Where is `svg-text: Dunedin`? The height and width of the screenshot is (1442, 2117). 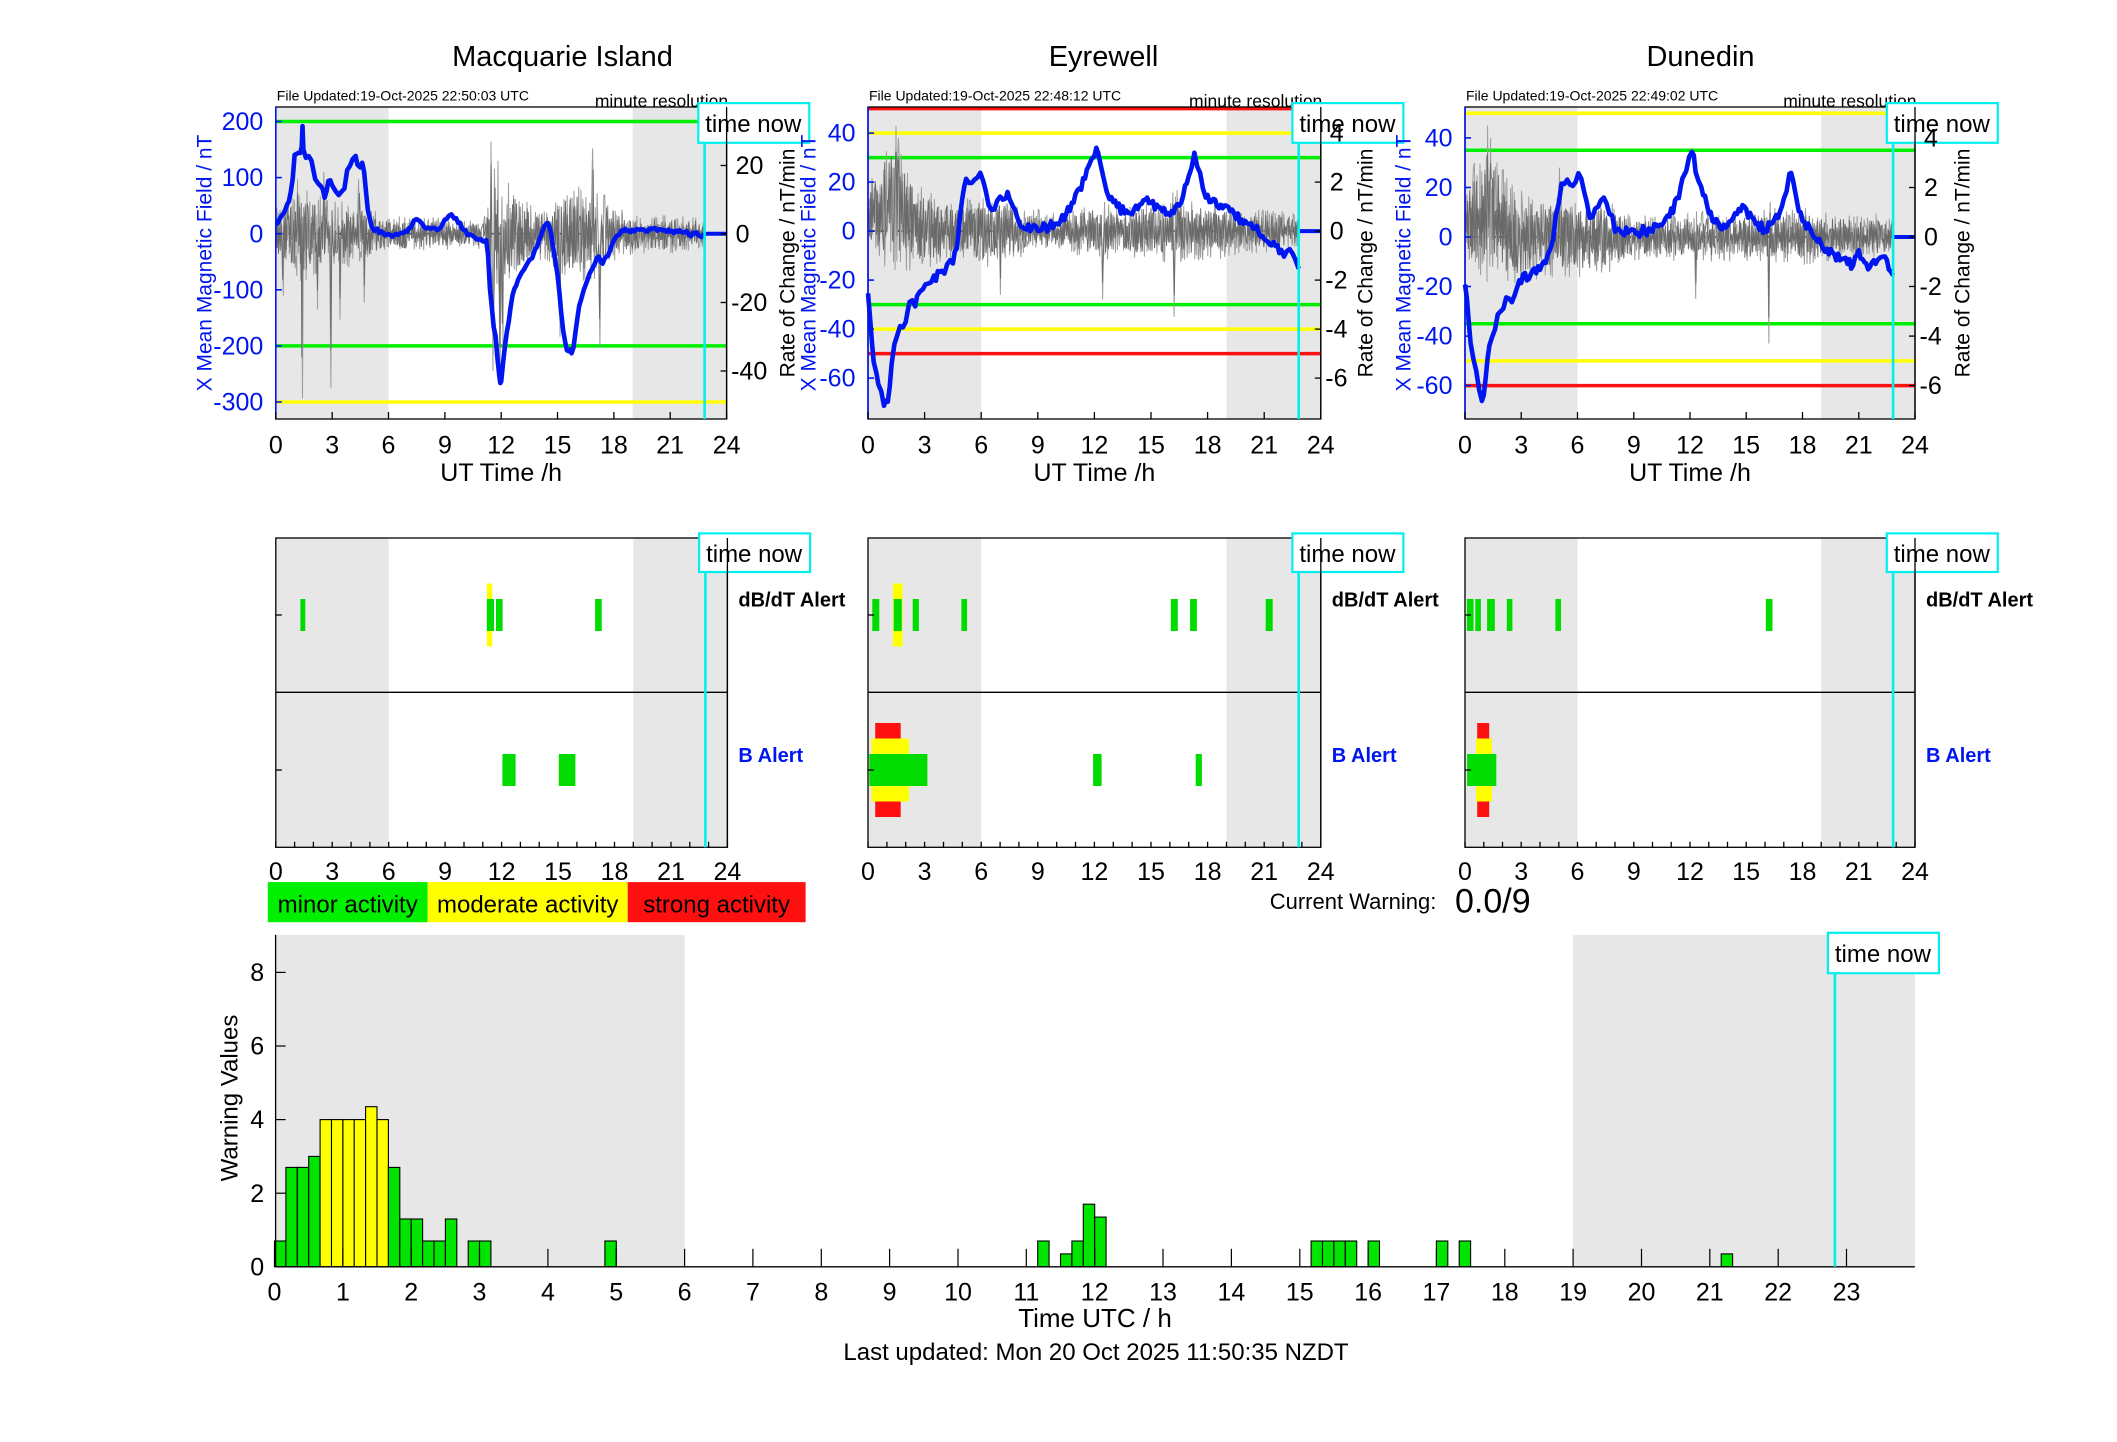 svg-text: Dunedin is located at coordinates (1700, 57).